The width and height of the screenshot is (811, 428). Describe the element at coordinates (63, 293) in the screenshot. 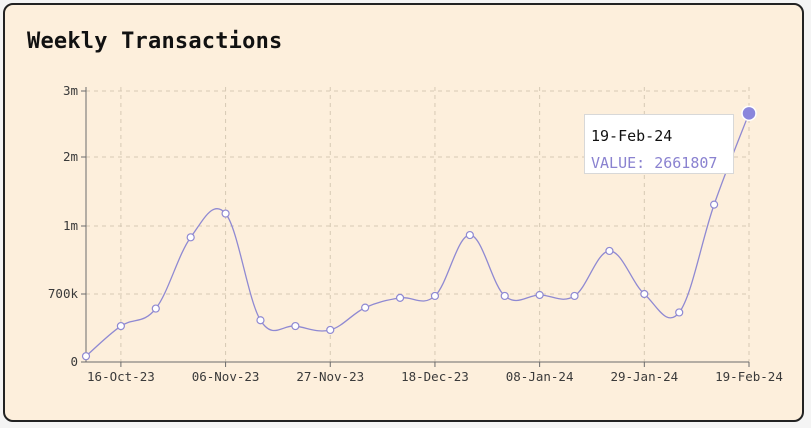

I see `y-tick-label: 700k` at that location.